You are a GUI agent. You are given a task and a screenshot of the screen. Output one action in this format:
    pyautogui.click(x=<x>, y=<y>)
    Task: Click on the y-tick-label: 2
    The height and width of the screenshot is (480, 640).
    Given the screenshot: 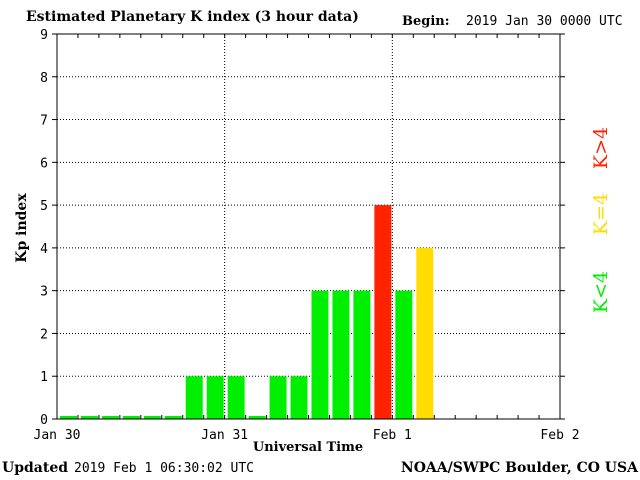 What is the action you would take?
    pyautogui.click(x=44, y=334)
    